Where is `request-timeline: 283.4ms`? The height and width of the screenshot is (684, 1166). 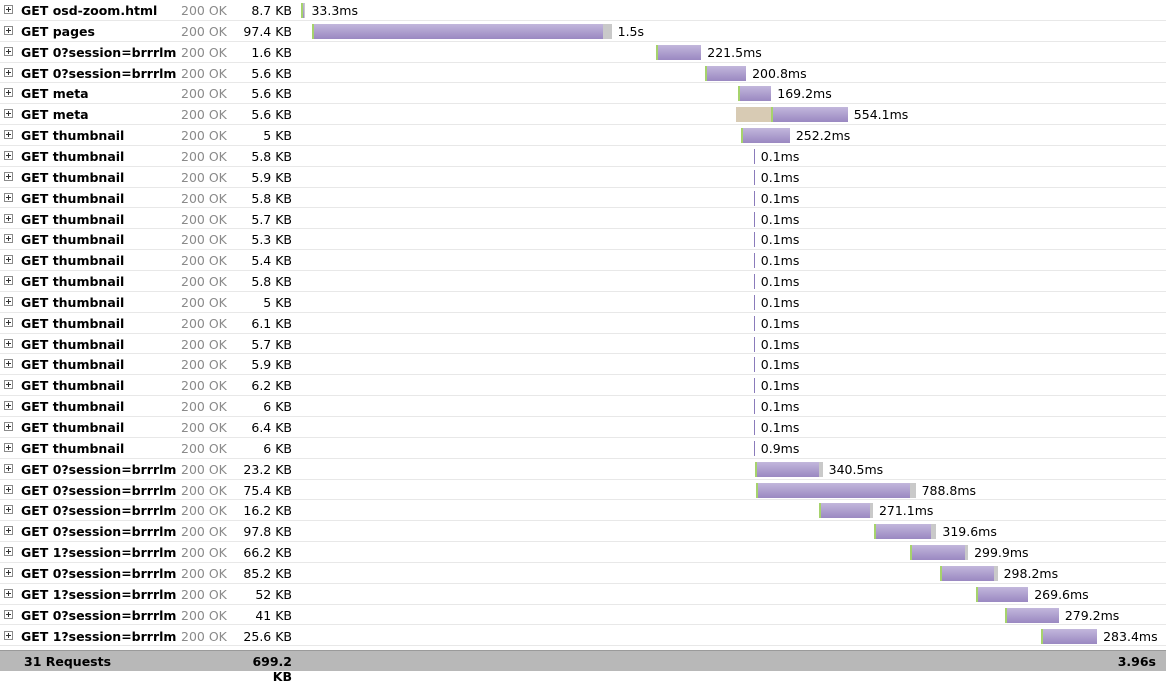
request-timeline: 283.4ms is located at coordinates (733, 636).